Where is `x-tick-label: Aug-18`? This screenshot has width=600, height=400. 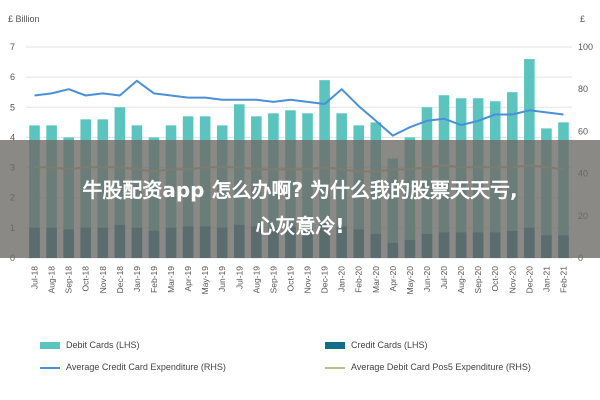 x-tick-label: Aug-18 is located at coordinates (52, 280).